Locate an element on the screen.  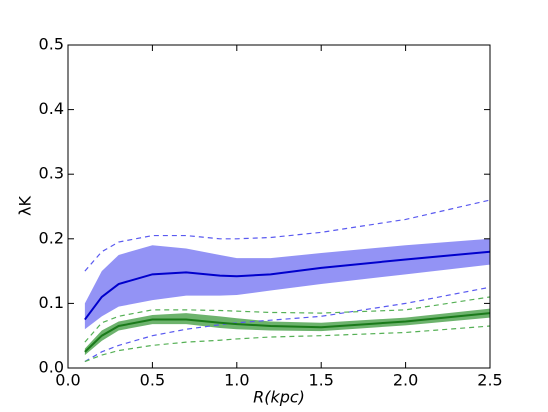
y-tick-label: 0.4 is located at coordinates (51, 108).